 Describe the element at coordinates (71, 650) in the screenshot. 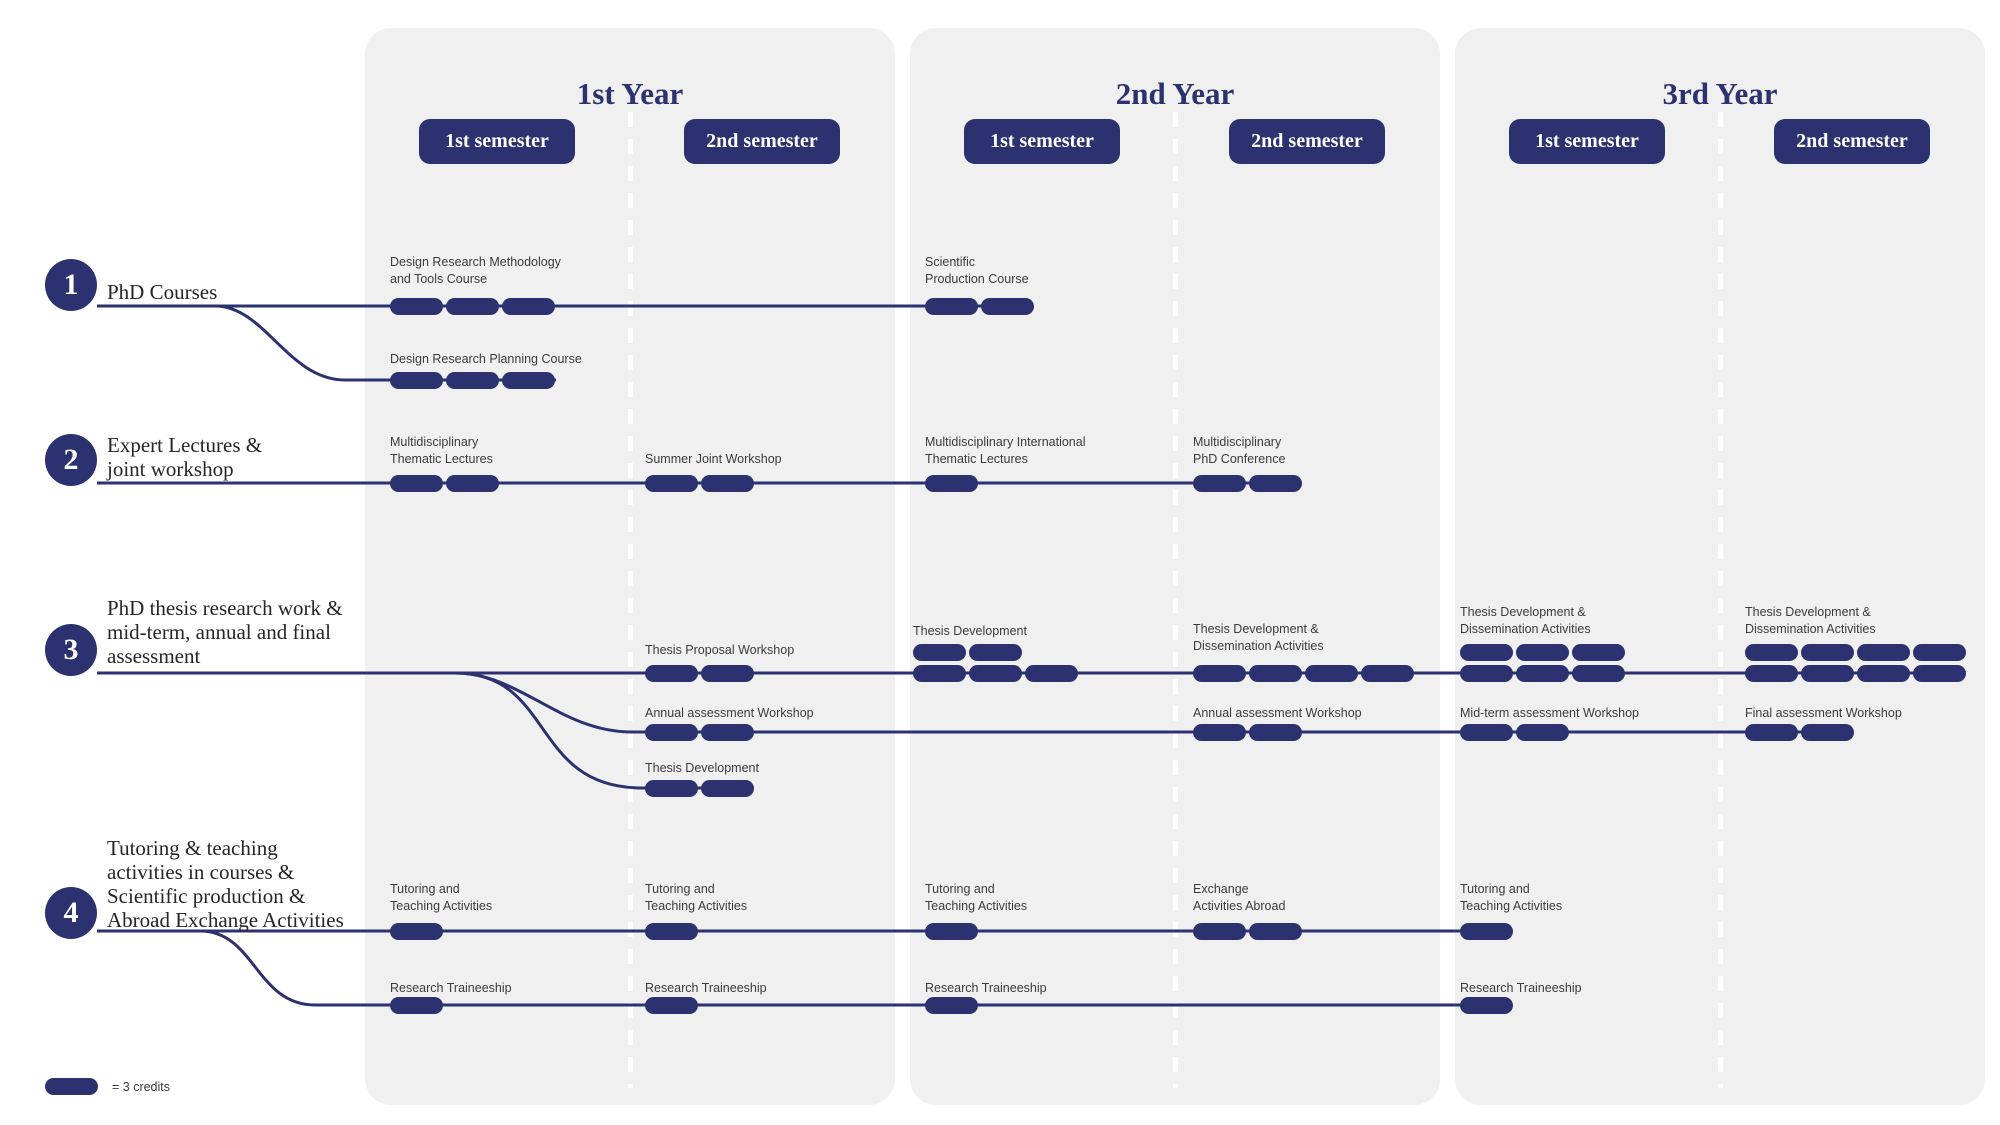

I see `row-number-badge: 3` at that location.